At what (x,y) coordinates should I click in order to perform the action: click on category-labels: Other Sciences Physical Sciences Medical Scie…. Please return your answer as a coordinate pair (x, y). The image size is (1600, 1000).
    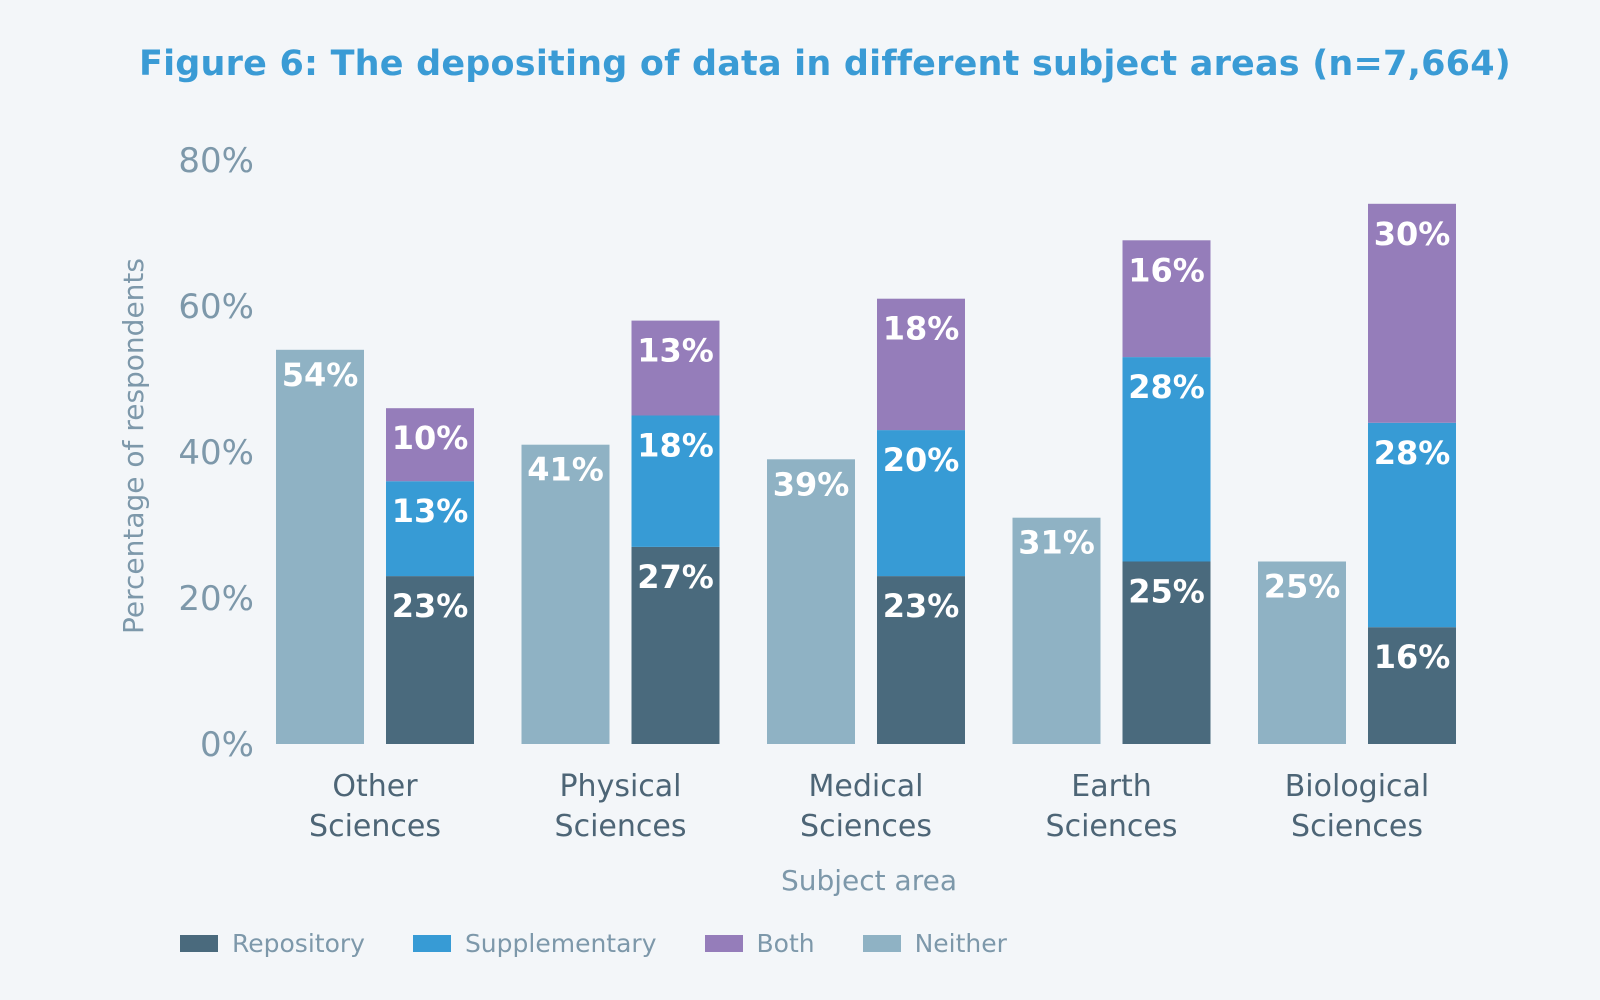
    Looking at the image, I should click on (869, 806).